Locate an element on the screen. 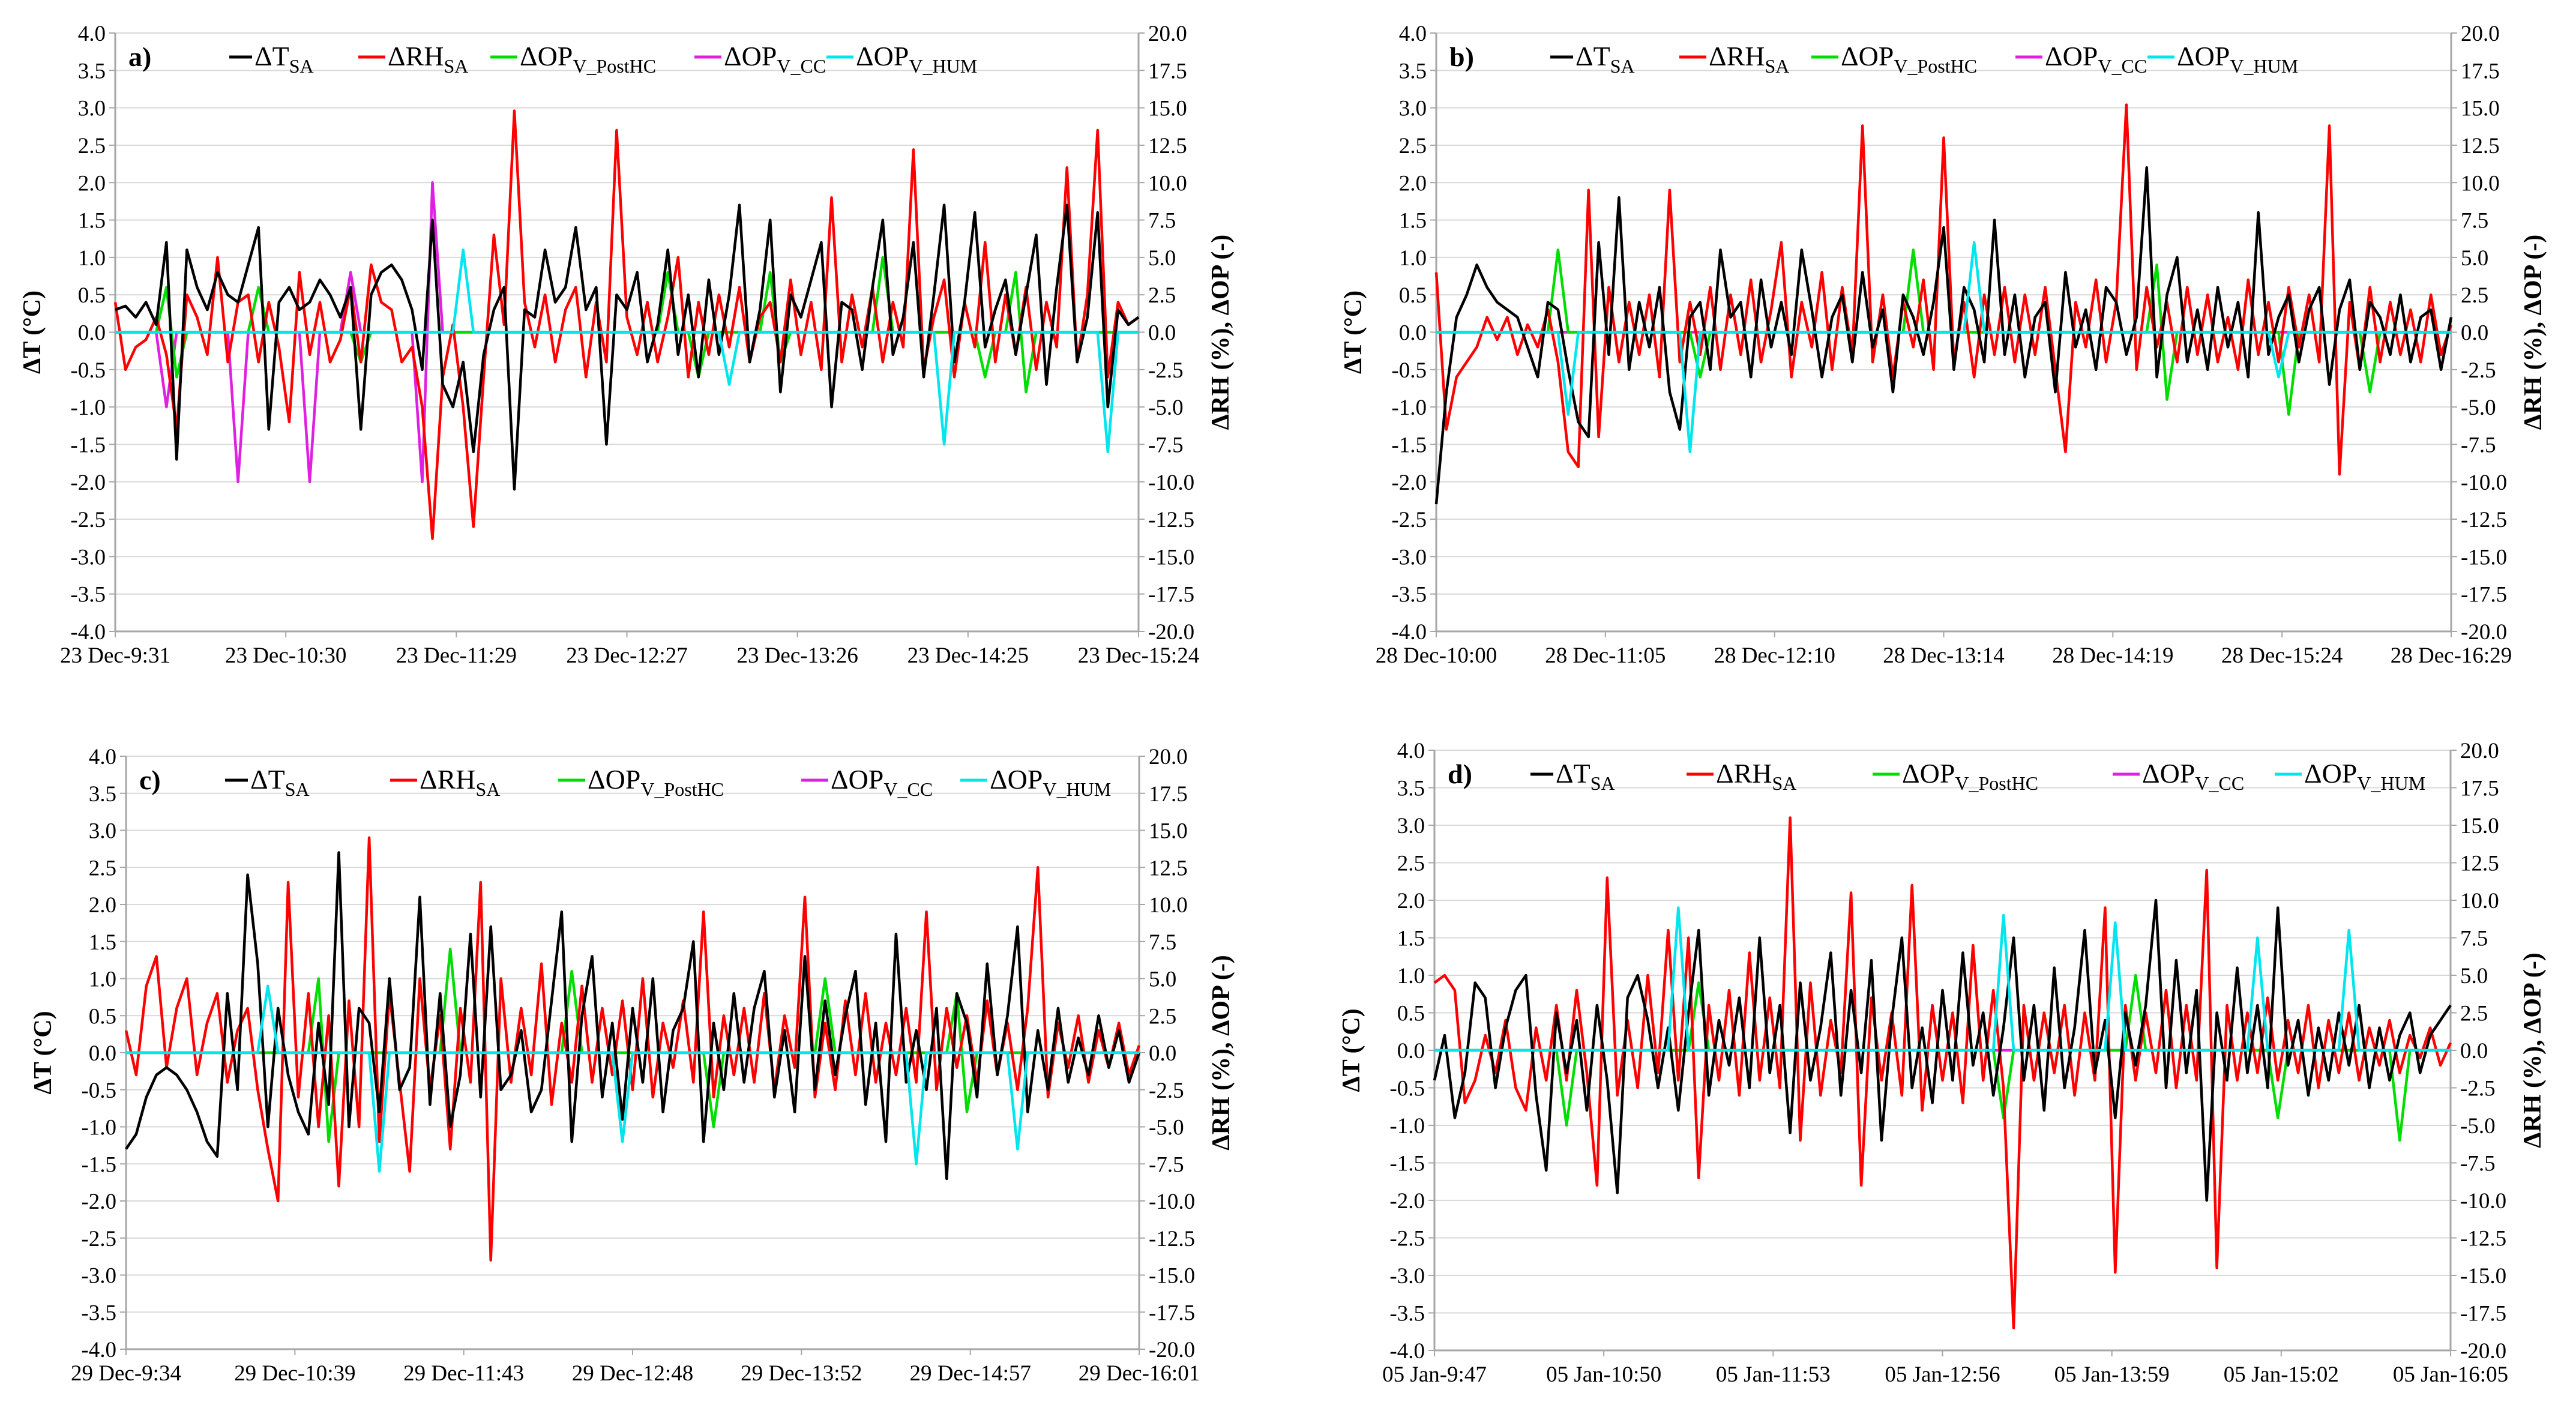 The height and width of the screenshot is (1402, 2576). x-tick-label: 23 Dec-15:24 is located at coordinates (1138, 655).